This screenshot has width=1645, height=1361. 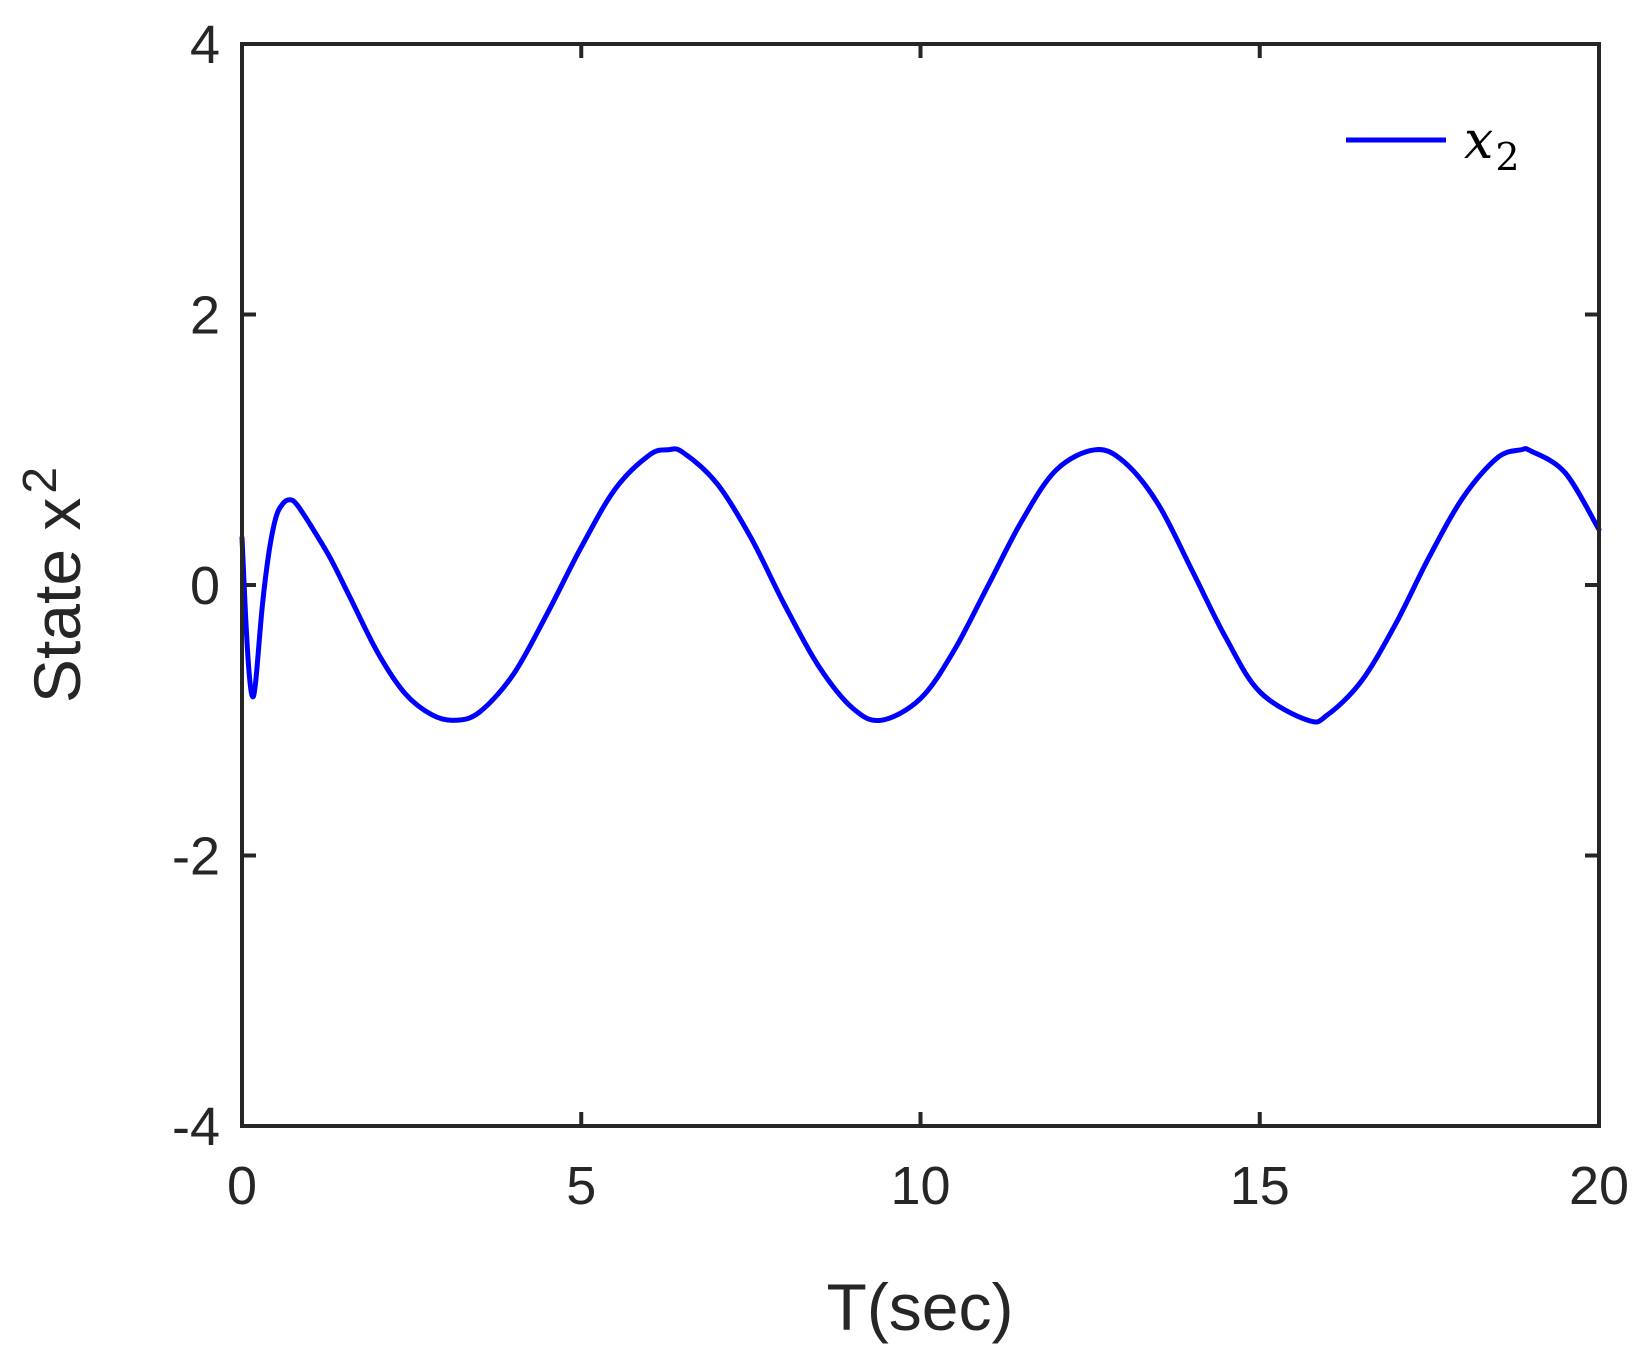 I want to click on y-axis-title: State x2, so click(x=54, y=585).